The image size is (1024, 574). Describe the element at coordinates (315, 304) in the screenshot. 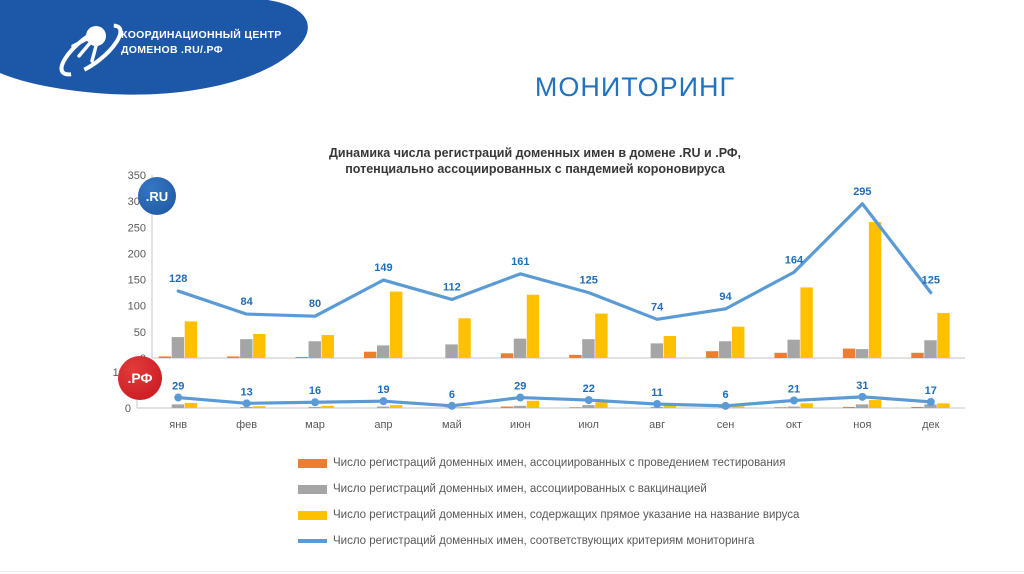

I see `data-label: 80` at that location.